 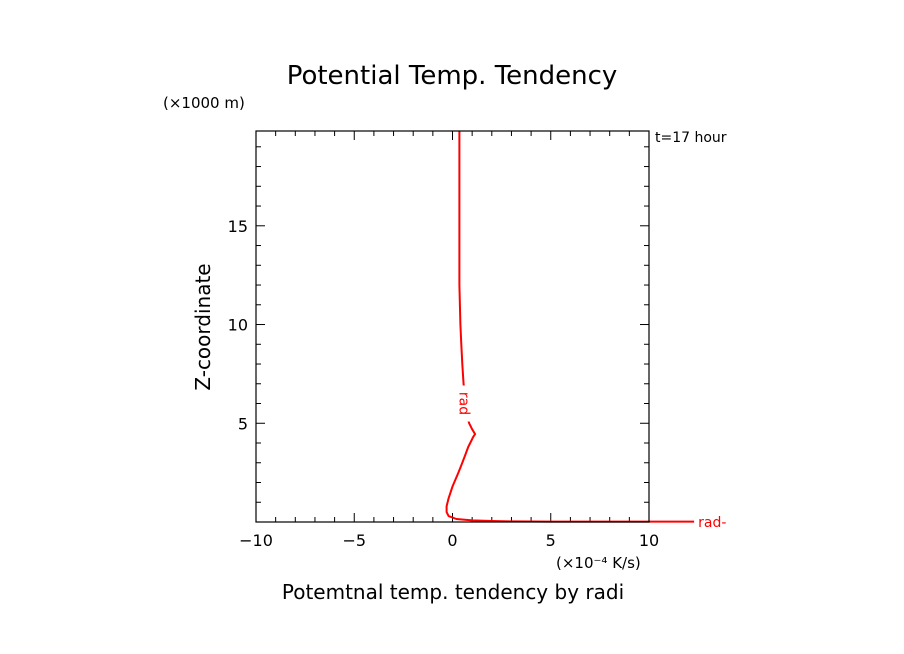 I want to click on x-unit-label: (×10⁻⁴ K/s), so click(x=598, y=563).